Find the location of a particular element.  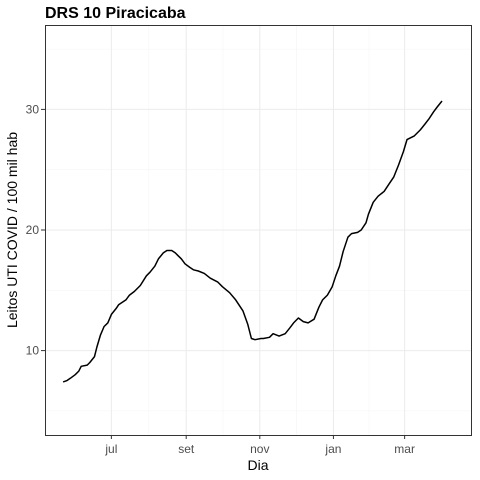

y-tick-label: 30 is located at coordinates (33, 109).